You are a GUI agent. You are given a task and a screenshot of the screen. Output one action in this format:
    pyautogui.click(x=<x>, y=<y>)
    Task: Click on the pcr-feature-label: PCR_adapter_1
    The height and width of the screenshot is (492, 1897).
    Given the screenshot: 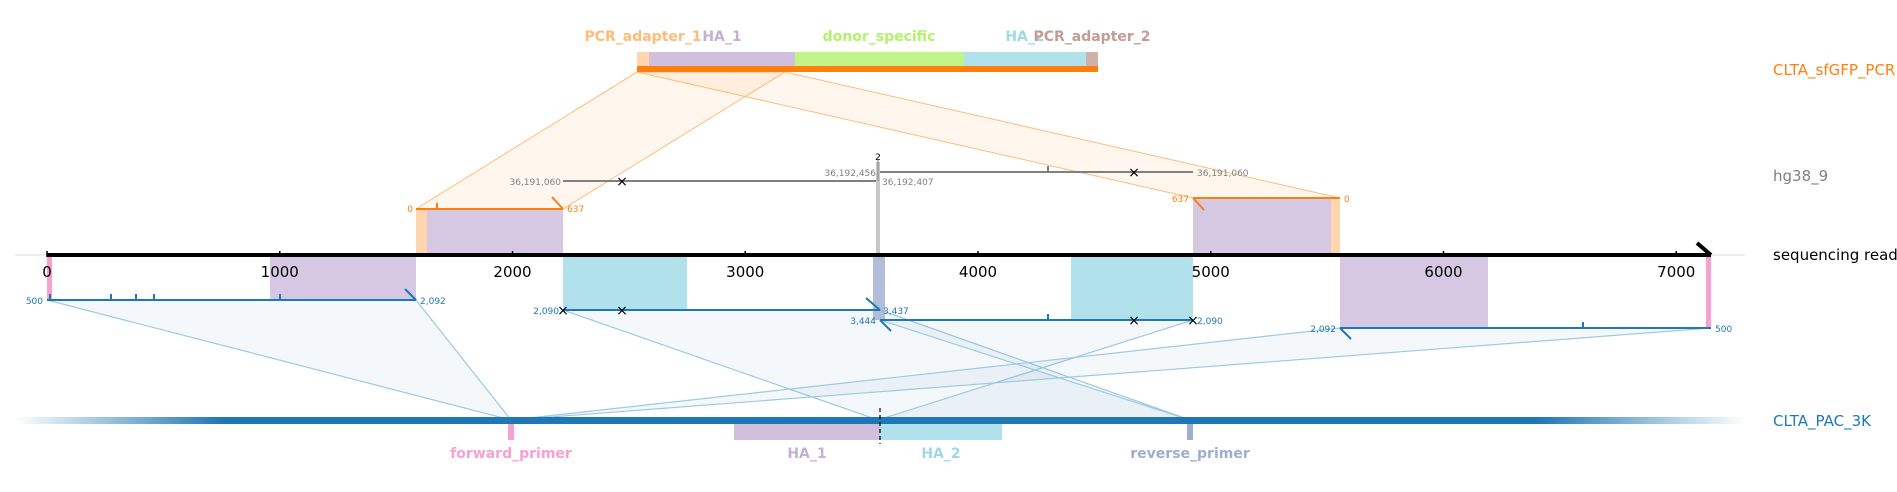 What is the action you would take?
    pyautogui.click(x=642, y=37)
    